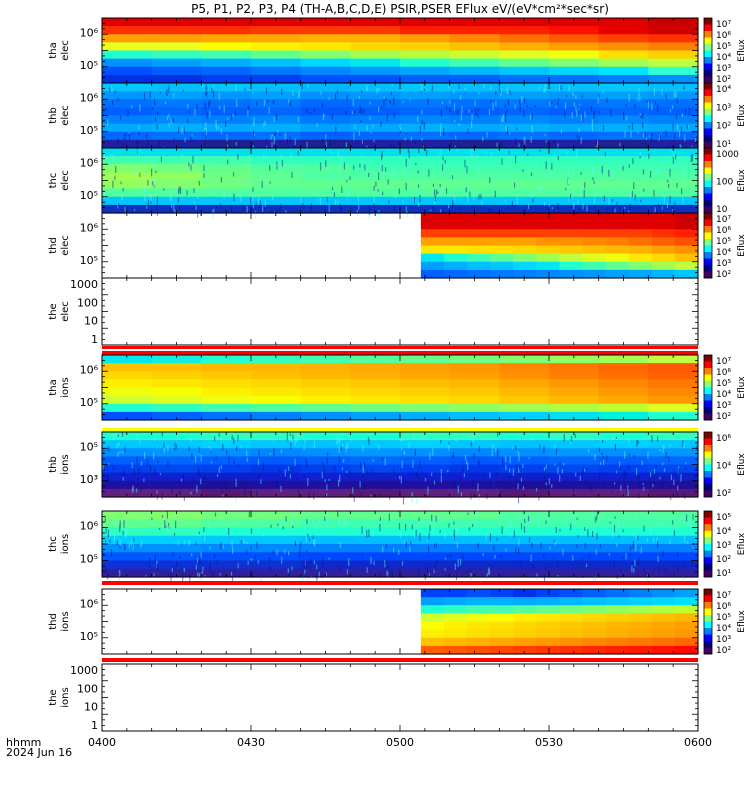  I want to click on colorbar-tick-label: 1000, so click(727, 155).